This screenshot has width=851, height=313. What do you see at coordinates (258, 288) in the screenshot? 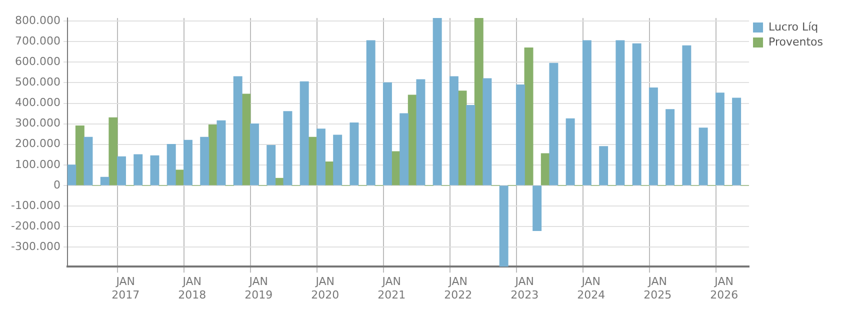
I see `x-tick-label: JAN 2019` at bounding box center [258, 288].